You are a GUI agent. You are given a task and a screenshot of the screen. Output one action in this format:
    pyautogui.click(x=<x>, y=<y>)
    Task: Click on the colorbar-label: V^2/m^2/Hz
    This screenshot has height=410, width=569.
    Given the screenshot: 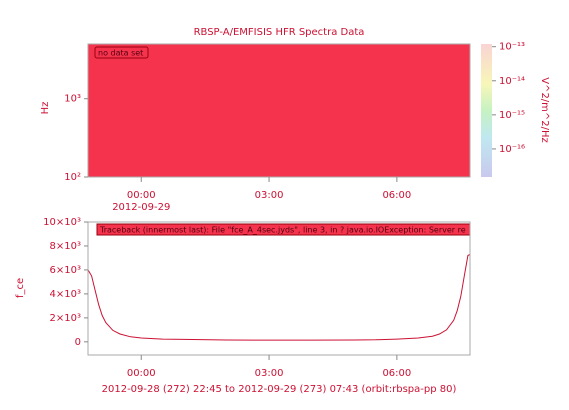 What is the action you would take?
    pyautogui.click(x=544, y=110)
    